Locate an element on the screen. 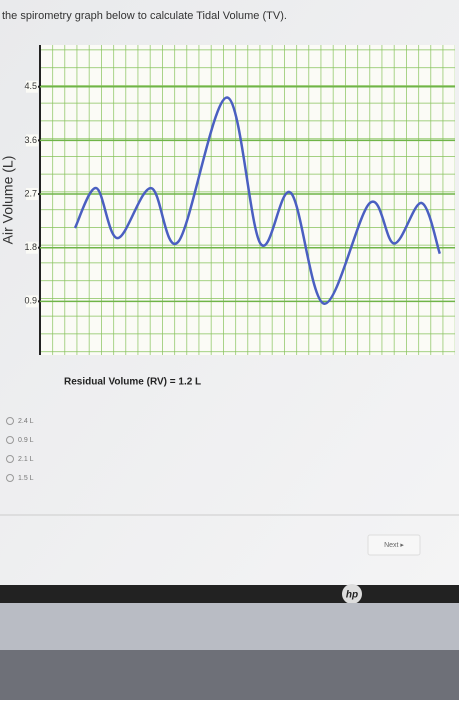 This screenshot has width=459, height=705. y-tick-label: 4.5 is located at coordinates (30, 86).